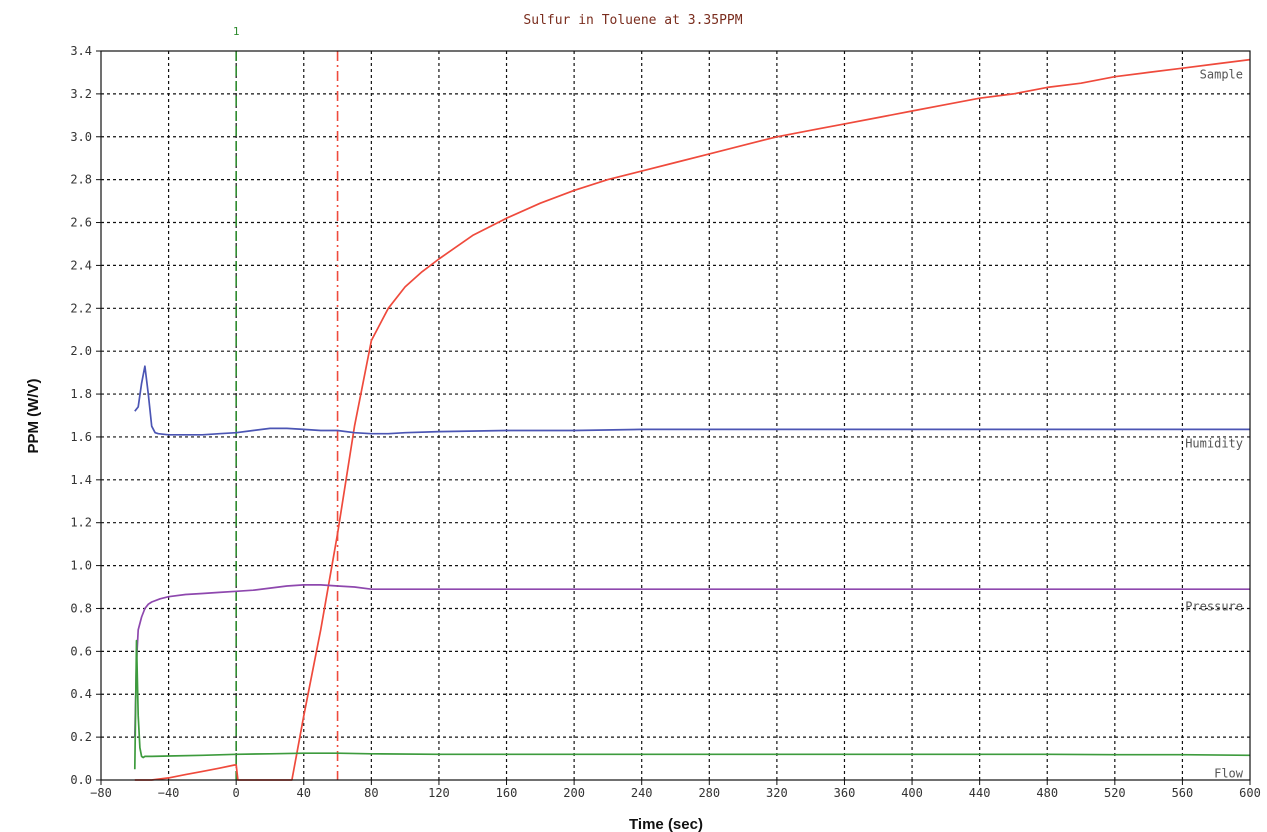  Describe the element at coordinates (81, 223) in the screenshot. I see `y-tick-label: 2.6` at that location.